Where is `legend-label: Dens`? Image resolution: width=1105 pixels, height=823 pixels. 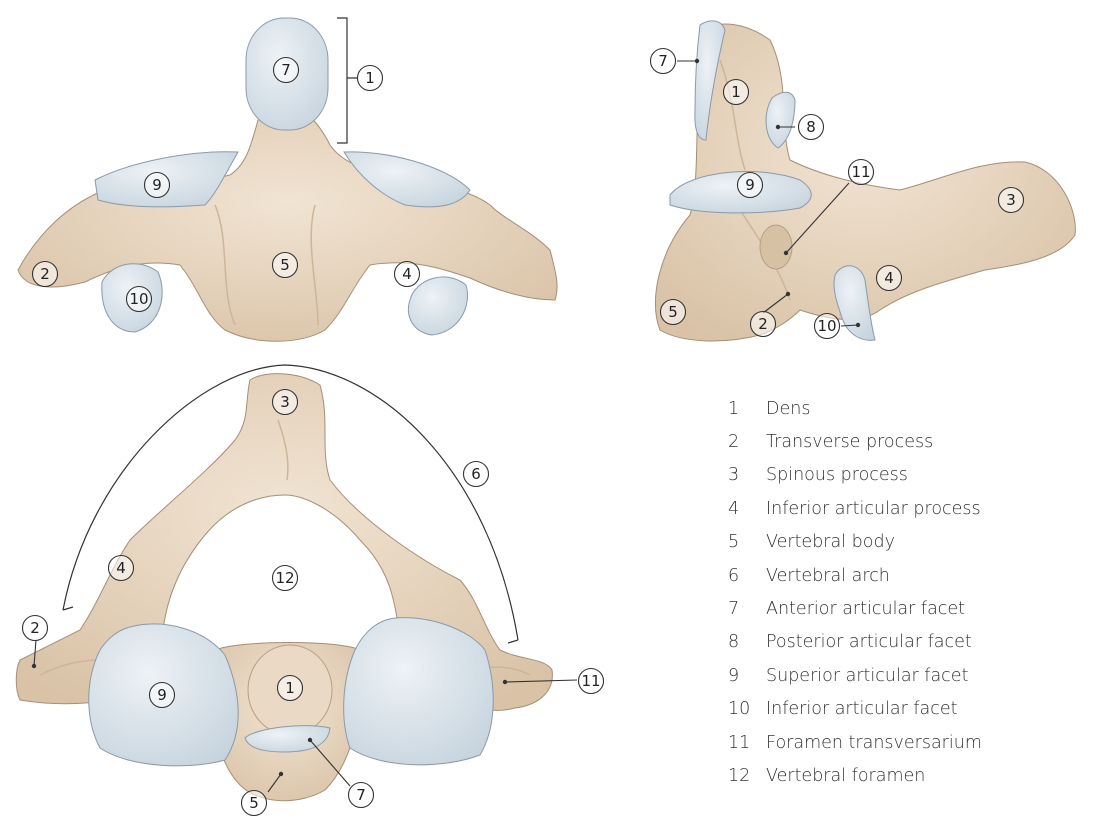 legend-label: Dens is located at coordinates (788, 408).